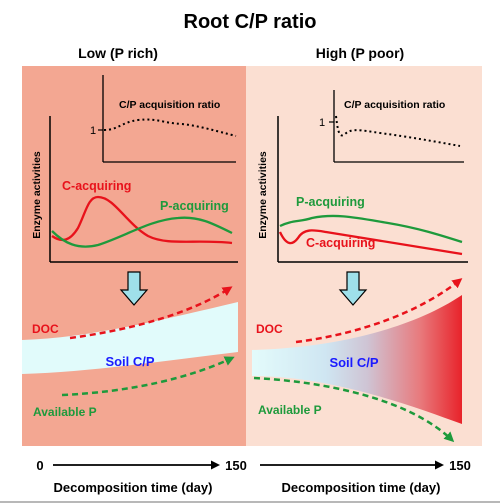  I want to click on right-cp-ratio-line, so click(398, 131).